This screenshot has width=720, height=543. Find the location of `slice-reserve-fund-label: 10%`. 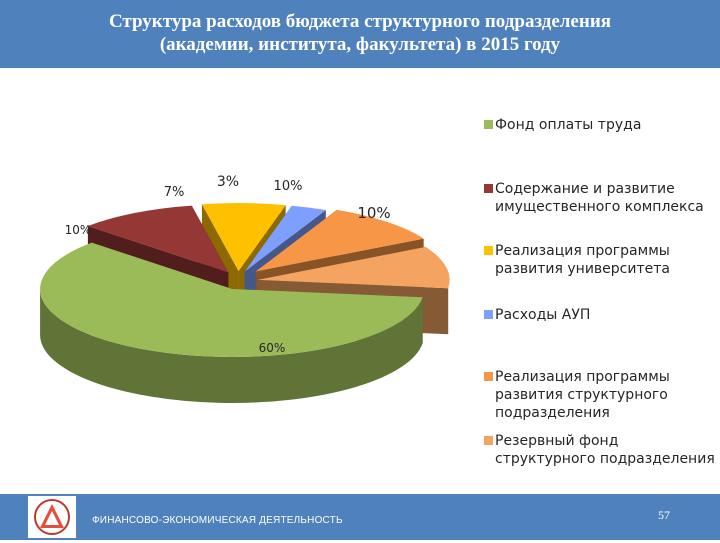

slice-reserve-fund-label: 10% is located at coordinates (373, 213).